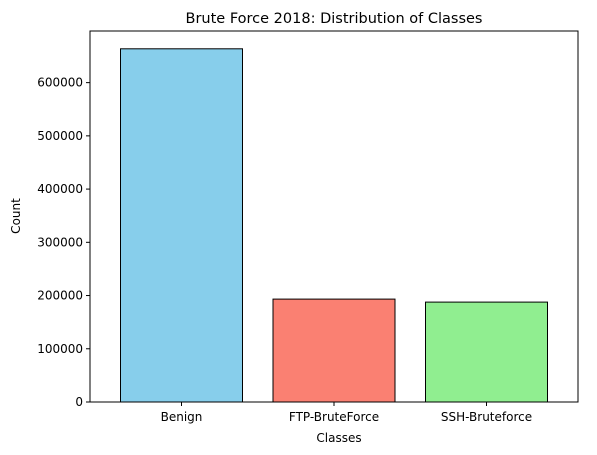 This screenshot has width=597, height=455. What do you see at coordinates (60, 296) in the screenshot?
I see `y-tick-label: 200000` at bounding box center [60, 296].